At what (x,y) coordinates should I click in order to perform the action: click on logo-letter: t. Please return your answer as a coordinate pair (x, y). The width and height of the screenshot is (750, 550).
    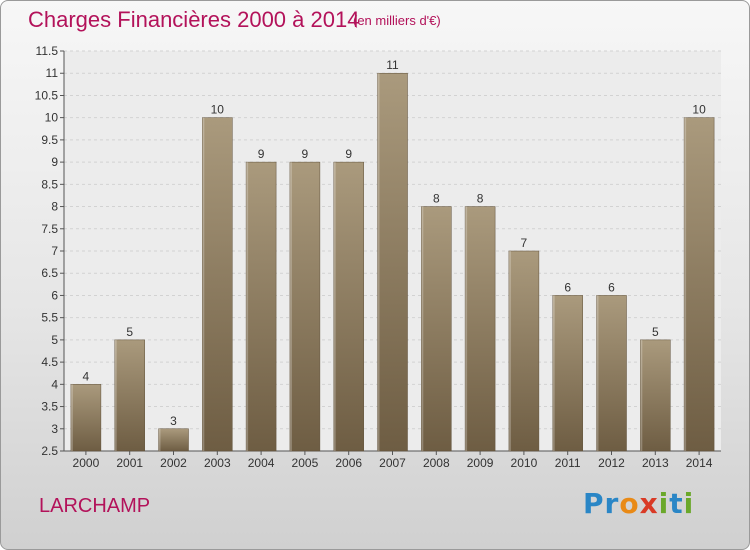
    Looking at the image, I should click on (676, 503).